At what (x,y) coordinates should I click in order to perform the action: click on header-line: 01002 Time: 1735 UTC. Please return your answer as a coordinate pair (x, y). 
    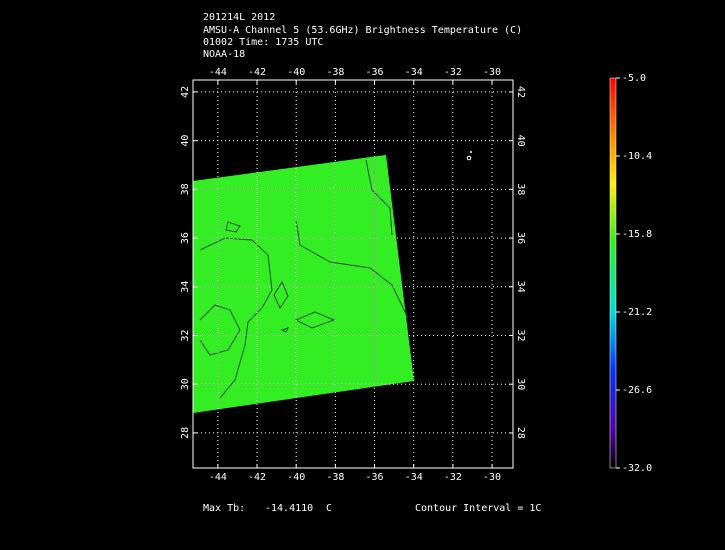
    Looking at the image, I should click on (263, 42).